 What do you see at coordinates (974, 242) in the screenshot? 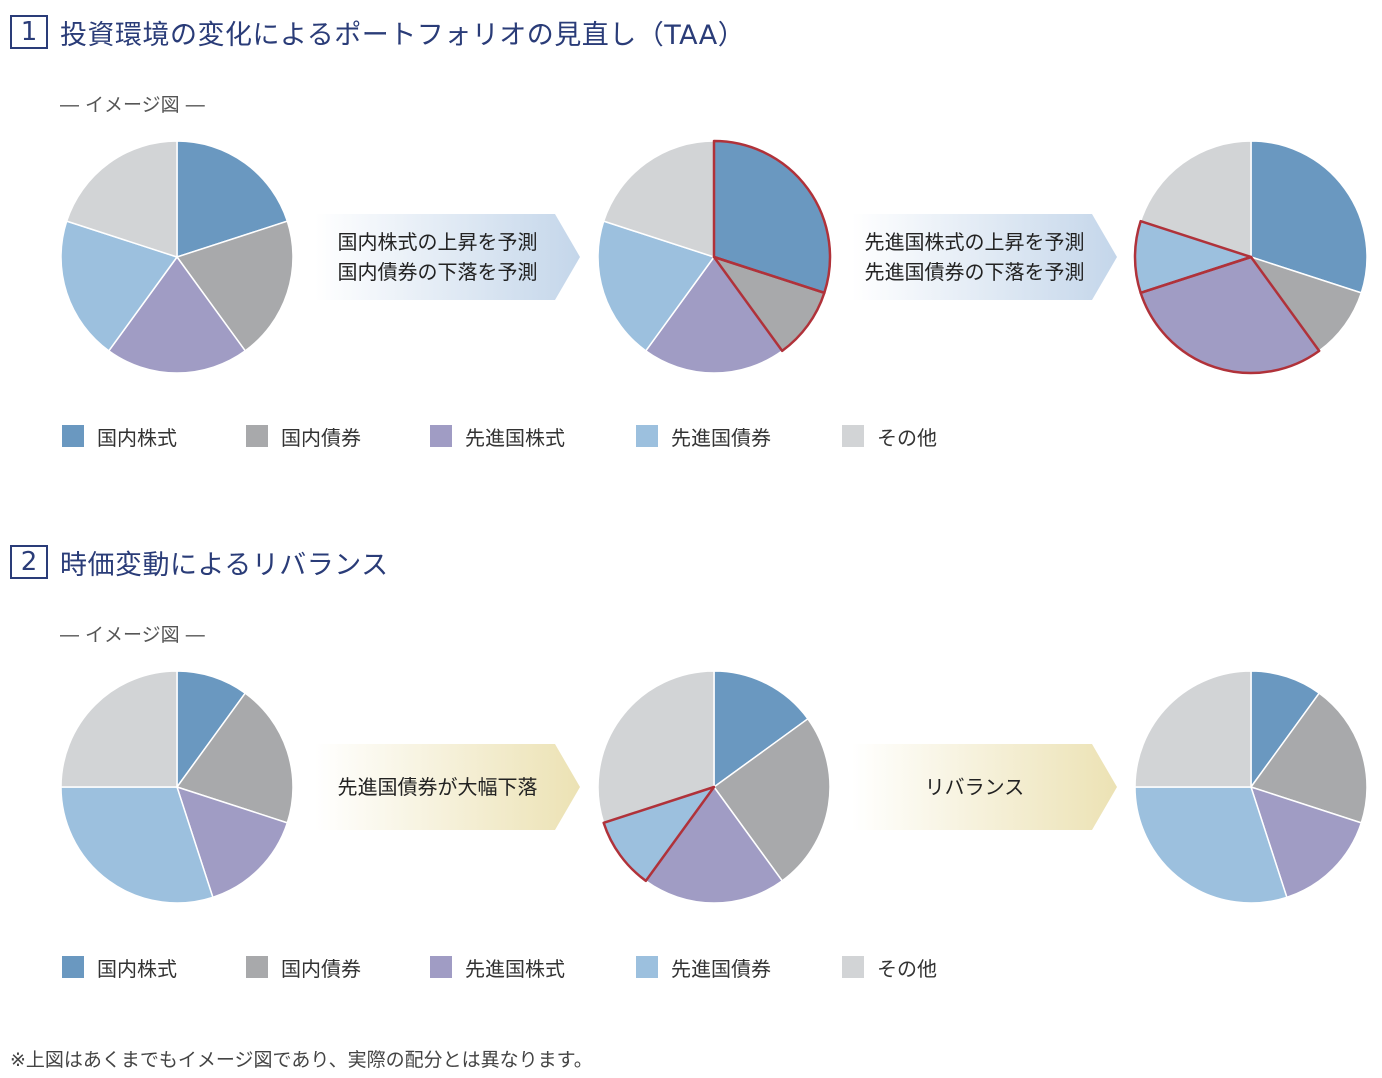
I see `arrow-text-line: 先進国株式の上昇を予測` at bounding box center [974, 242].